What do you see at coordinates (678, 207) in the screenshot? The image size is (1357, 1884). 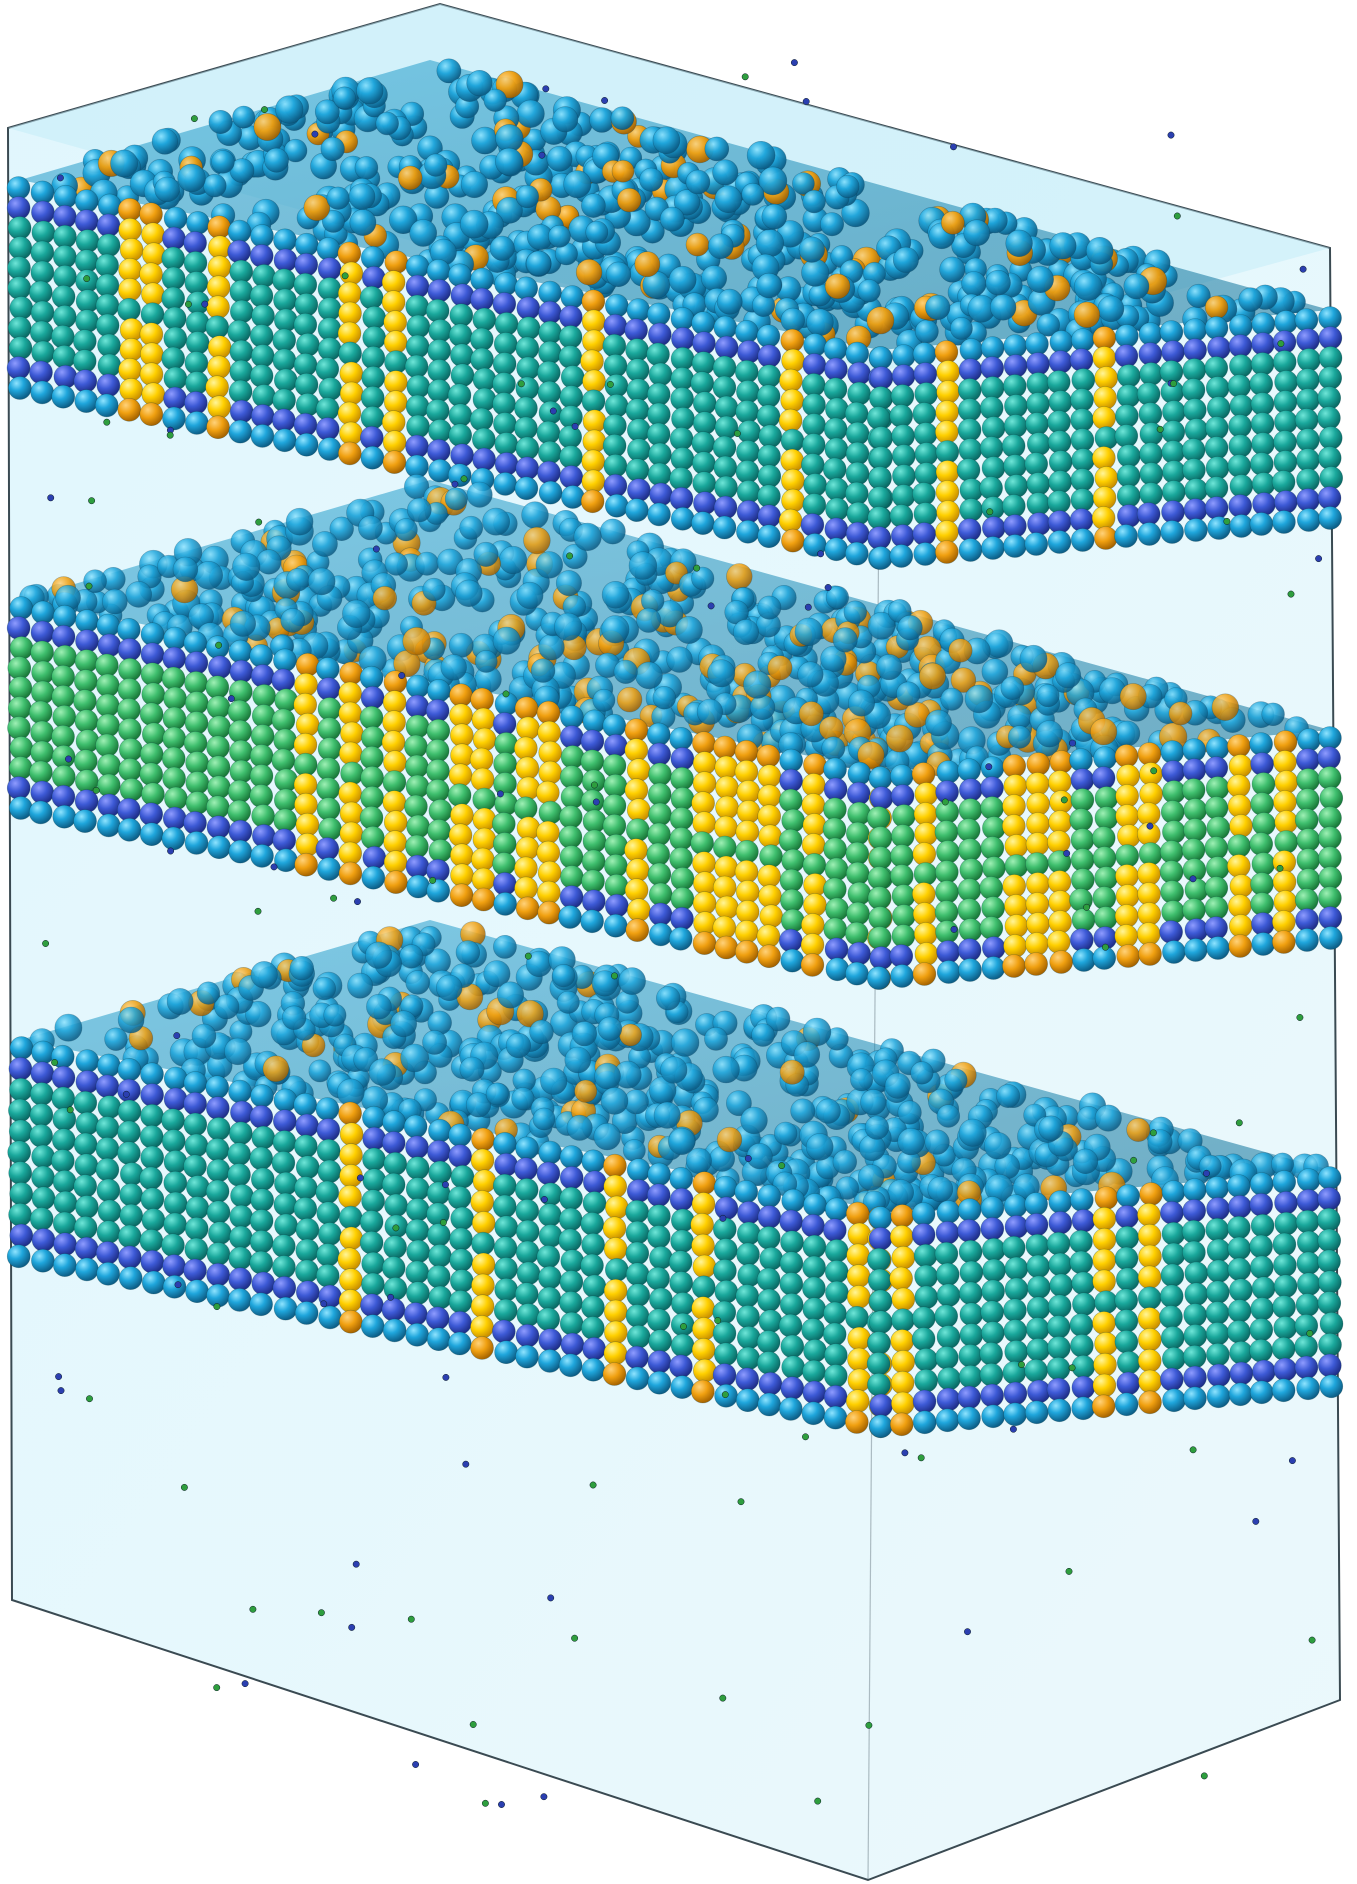 I see `top-headgroups` at bounding box center [678, 207].